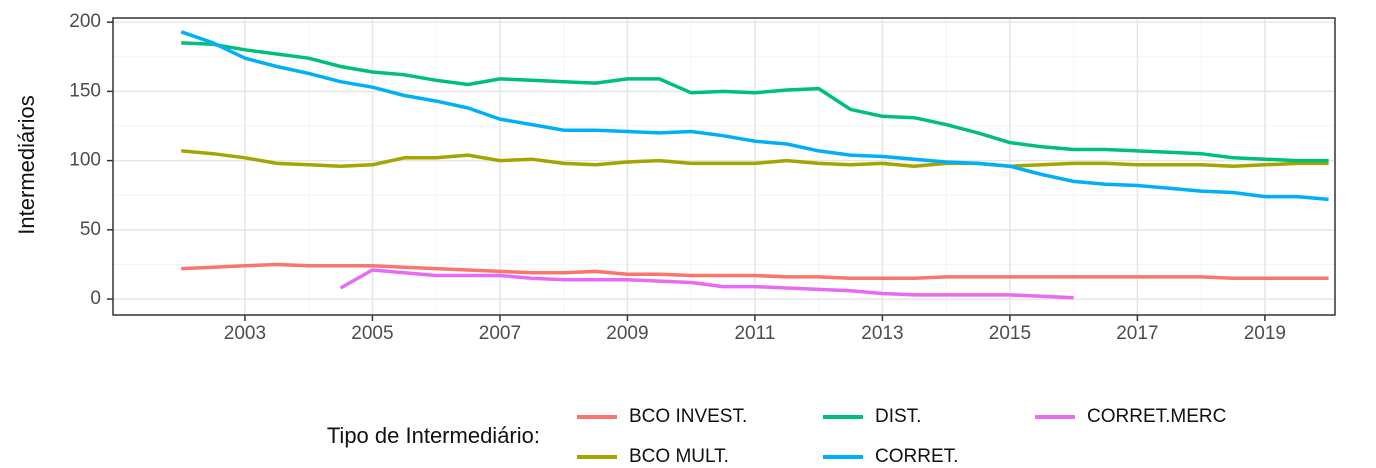 This screenshot has height=468, width=1376. I want to click on legend-label: DIST., so click(898, 416).